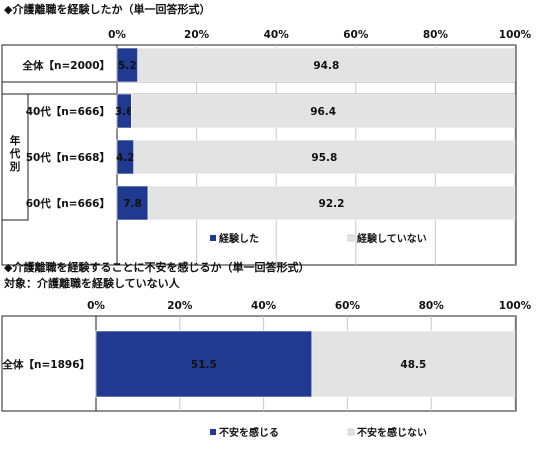 This screenshot has height=457, width=536. I want to click on group-label: 年代別, so click(15, 153).